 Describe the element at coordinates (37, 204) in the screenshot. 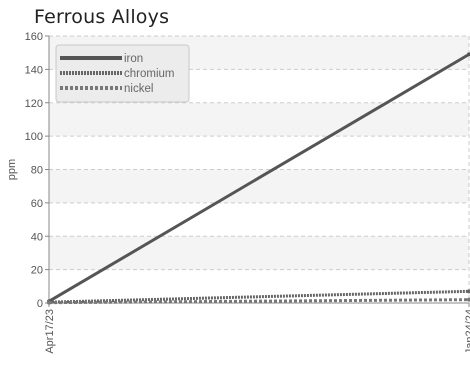

I see `y-tick-label: 60` at that location.